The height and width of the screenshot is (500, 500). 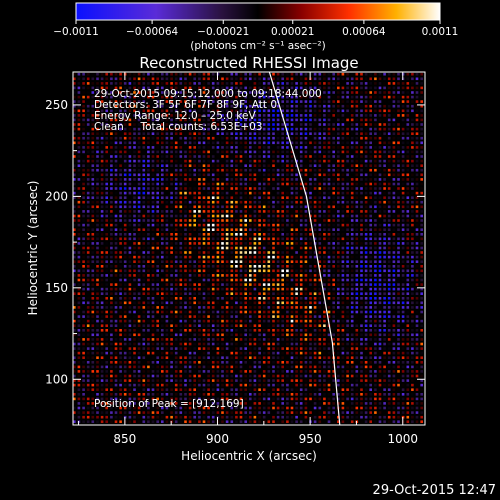 What do you see at coordinates (56, 105) in the screenshot?
I see `y-tick-label: 250` at bounding box center [56, 105].